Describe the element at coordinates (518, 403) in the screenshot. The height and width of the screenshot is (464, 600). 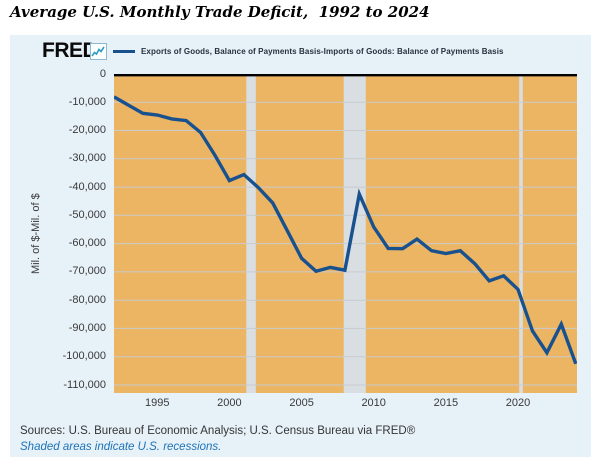
I see `x-tick-label: 2020` at that location.